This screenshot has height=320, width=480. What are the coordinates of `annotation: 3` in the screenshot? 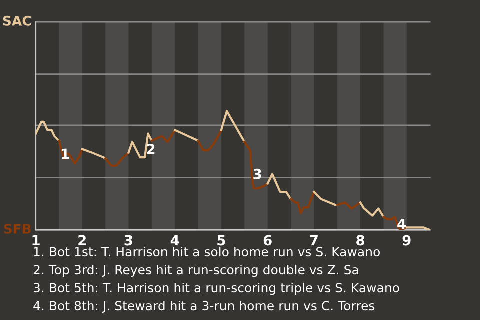 It's located at (258, 174).